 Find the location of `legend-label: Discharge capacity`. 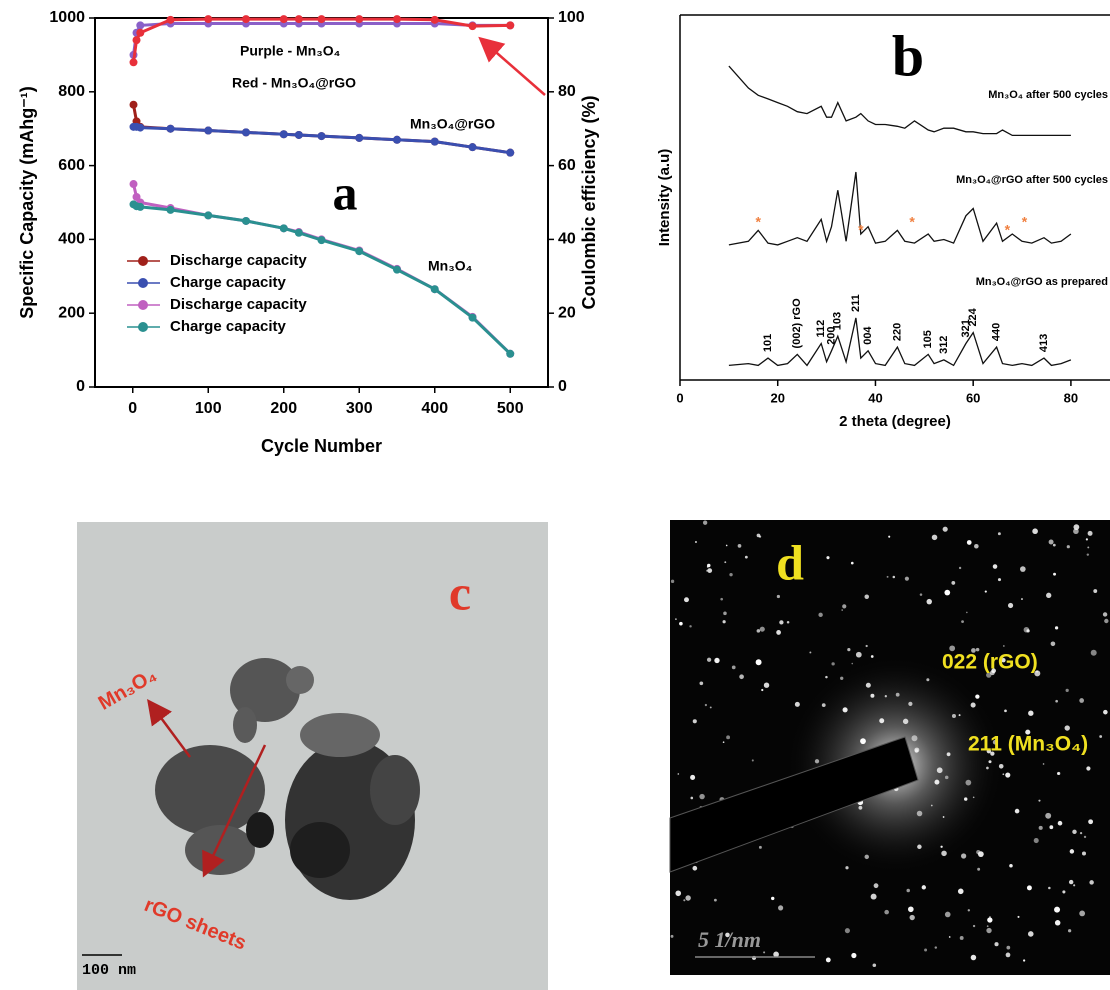

legend-label: Discharge capacity is located at coordinates (238, 304).